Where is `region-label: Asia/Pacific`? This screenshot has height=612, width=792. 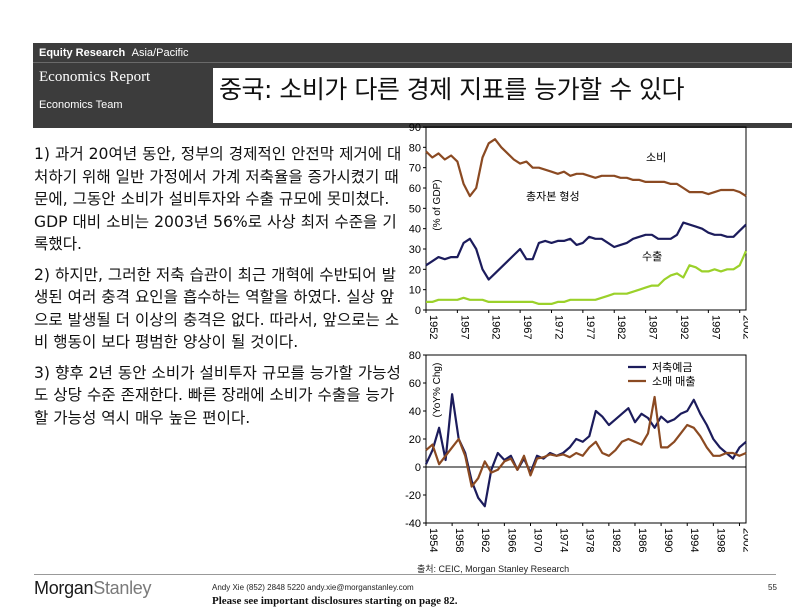 region-label: Asia/Pacific is located at coordinates (160, 53).